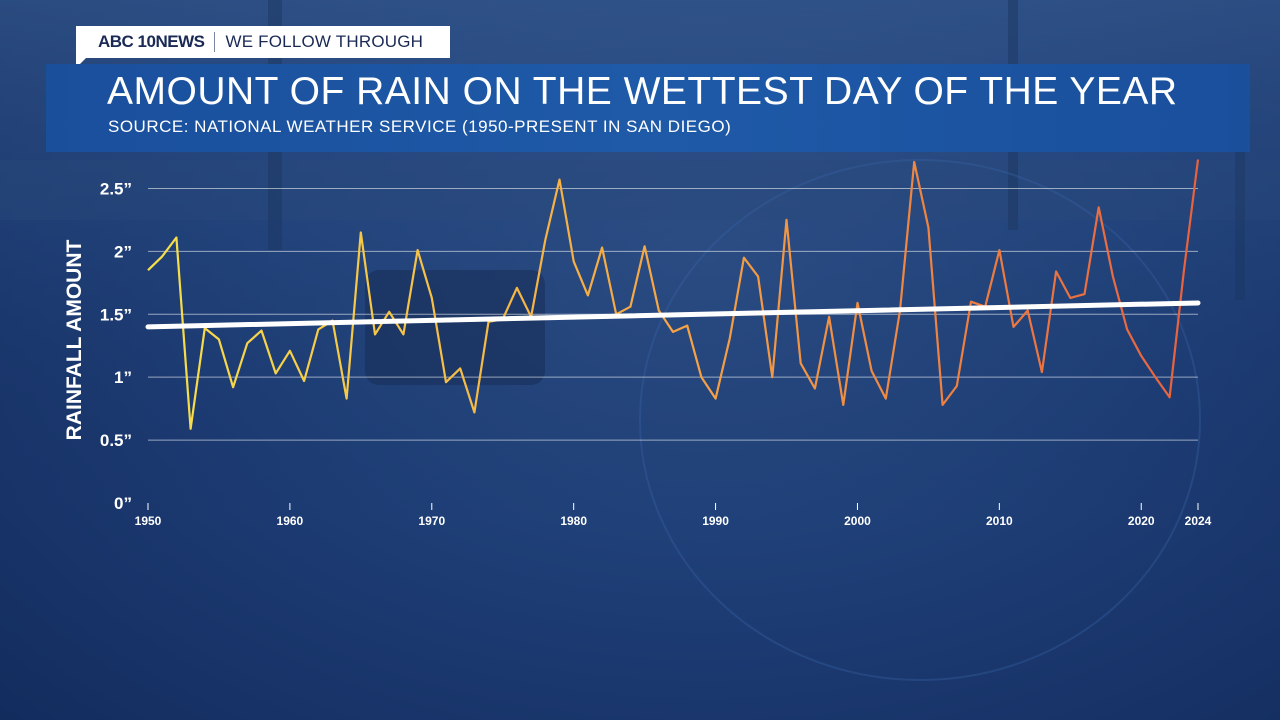 This screenshot has width=1280, height=720. What do you see at coordinates (857, 521) in the screenshot?
I see `x-tick-label: 2000` at bounding box center [857, 521].